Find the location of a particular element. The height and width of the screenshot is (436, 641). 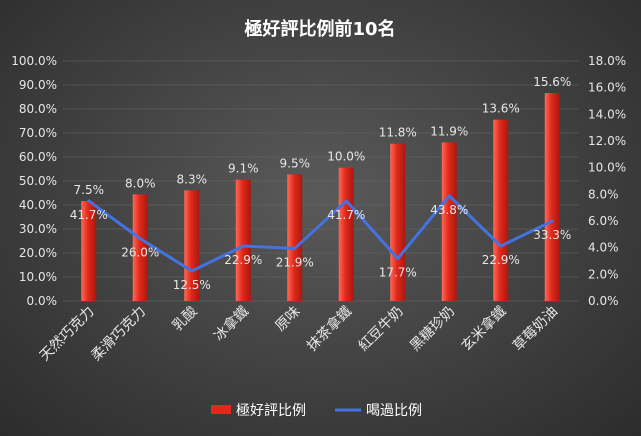

legend-label-bar: 極好評比例 is located at coordinates (271, 411).